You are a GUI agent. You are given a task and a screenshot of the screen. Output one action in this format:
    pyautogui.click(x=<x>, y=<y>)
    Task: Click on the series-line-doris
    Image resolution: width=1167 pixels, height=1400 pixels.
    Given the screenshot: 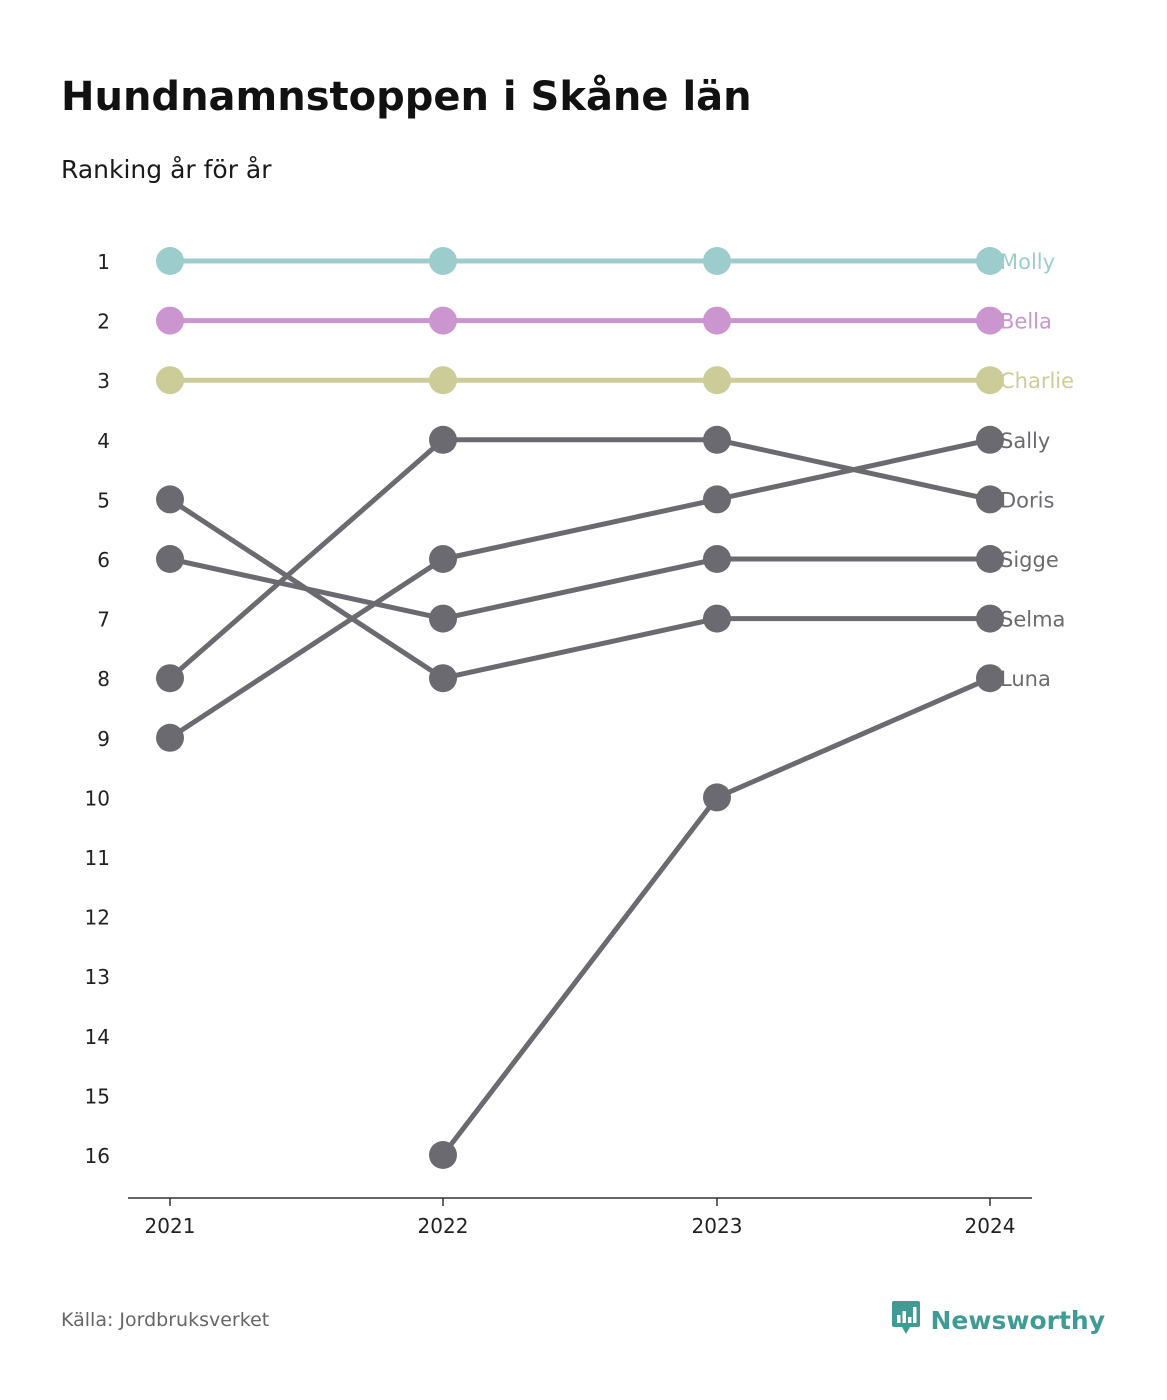 What is the action you would take?
    pyautogui.click(x=580, y=559)
    